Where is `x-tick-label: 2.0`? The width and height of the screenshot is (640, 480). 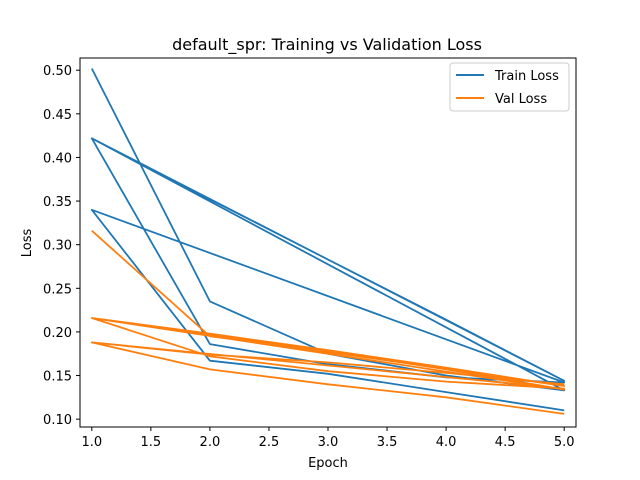
x-tick-label: 2.0 is located at coordinates (210, 442).